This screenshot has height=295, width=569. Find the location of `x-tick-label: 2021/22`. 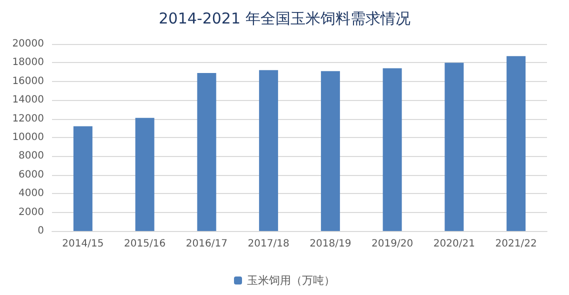

x-tick-label: 2021/22 is located at coordinates (516, 244).